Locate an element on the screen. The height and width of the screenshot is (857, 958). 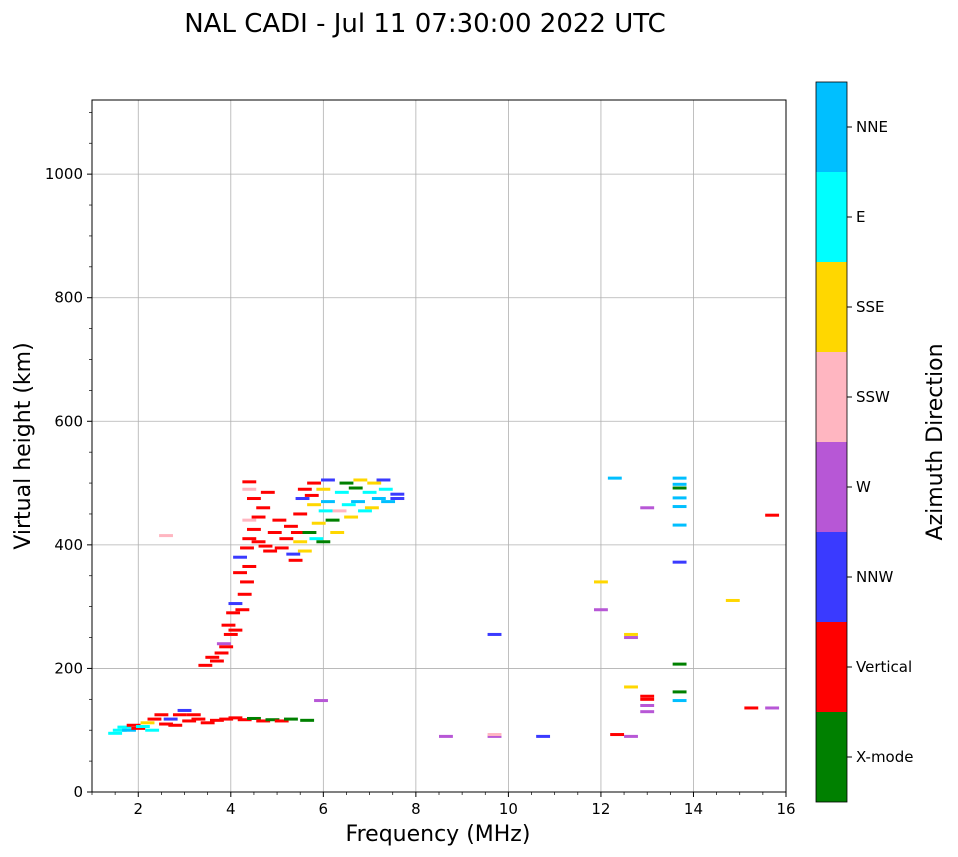
colorbar-frame is located at coordinates (831, 442).